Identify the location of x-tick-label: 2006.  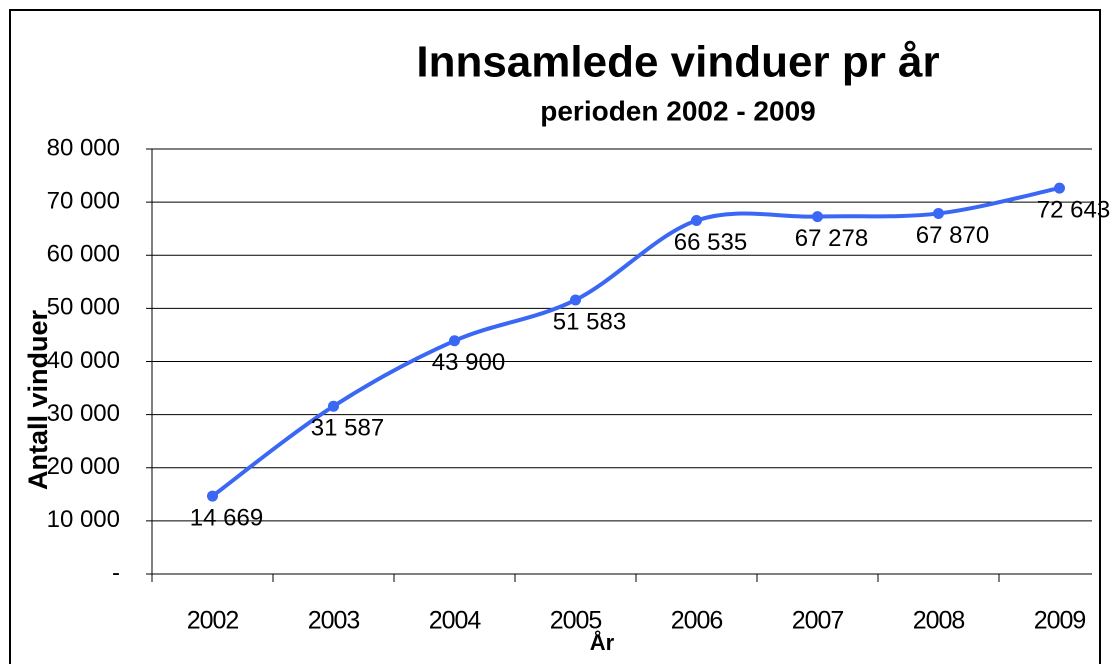
(697, 621).